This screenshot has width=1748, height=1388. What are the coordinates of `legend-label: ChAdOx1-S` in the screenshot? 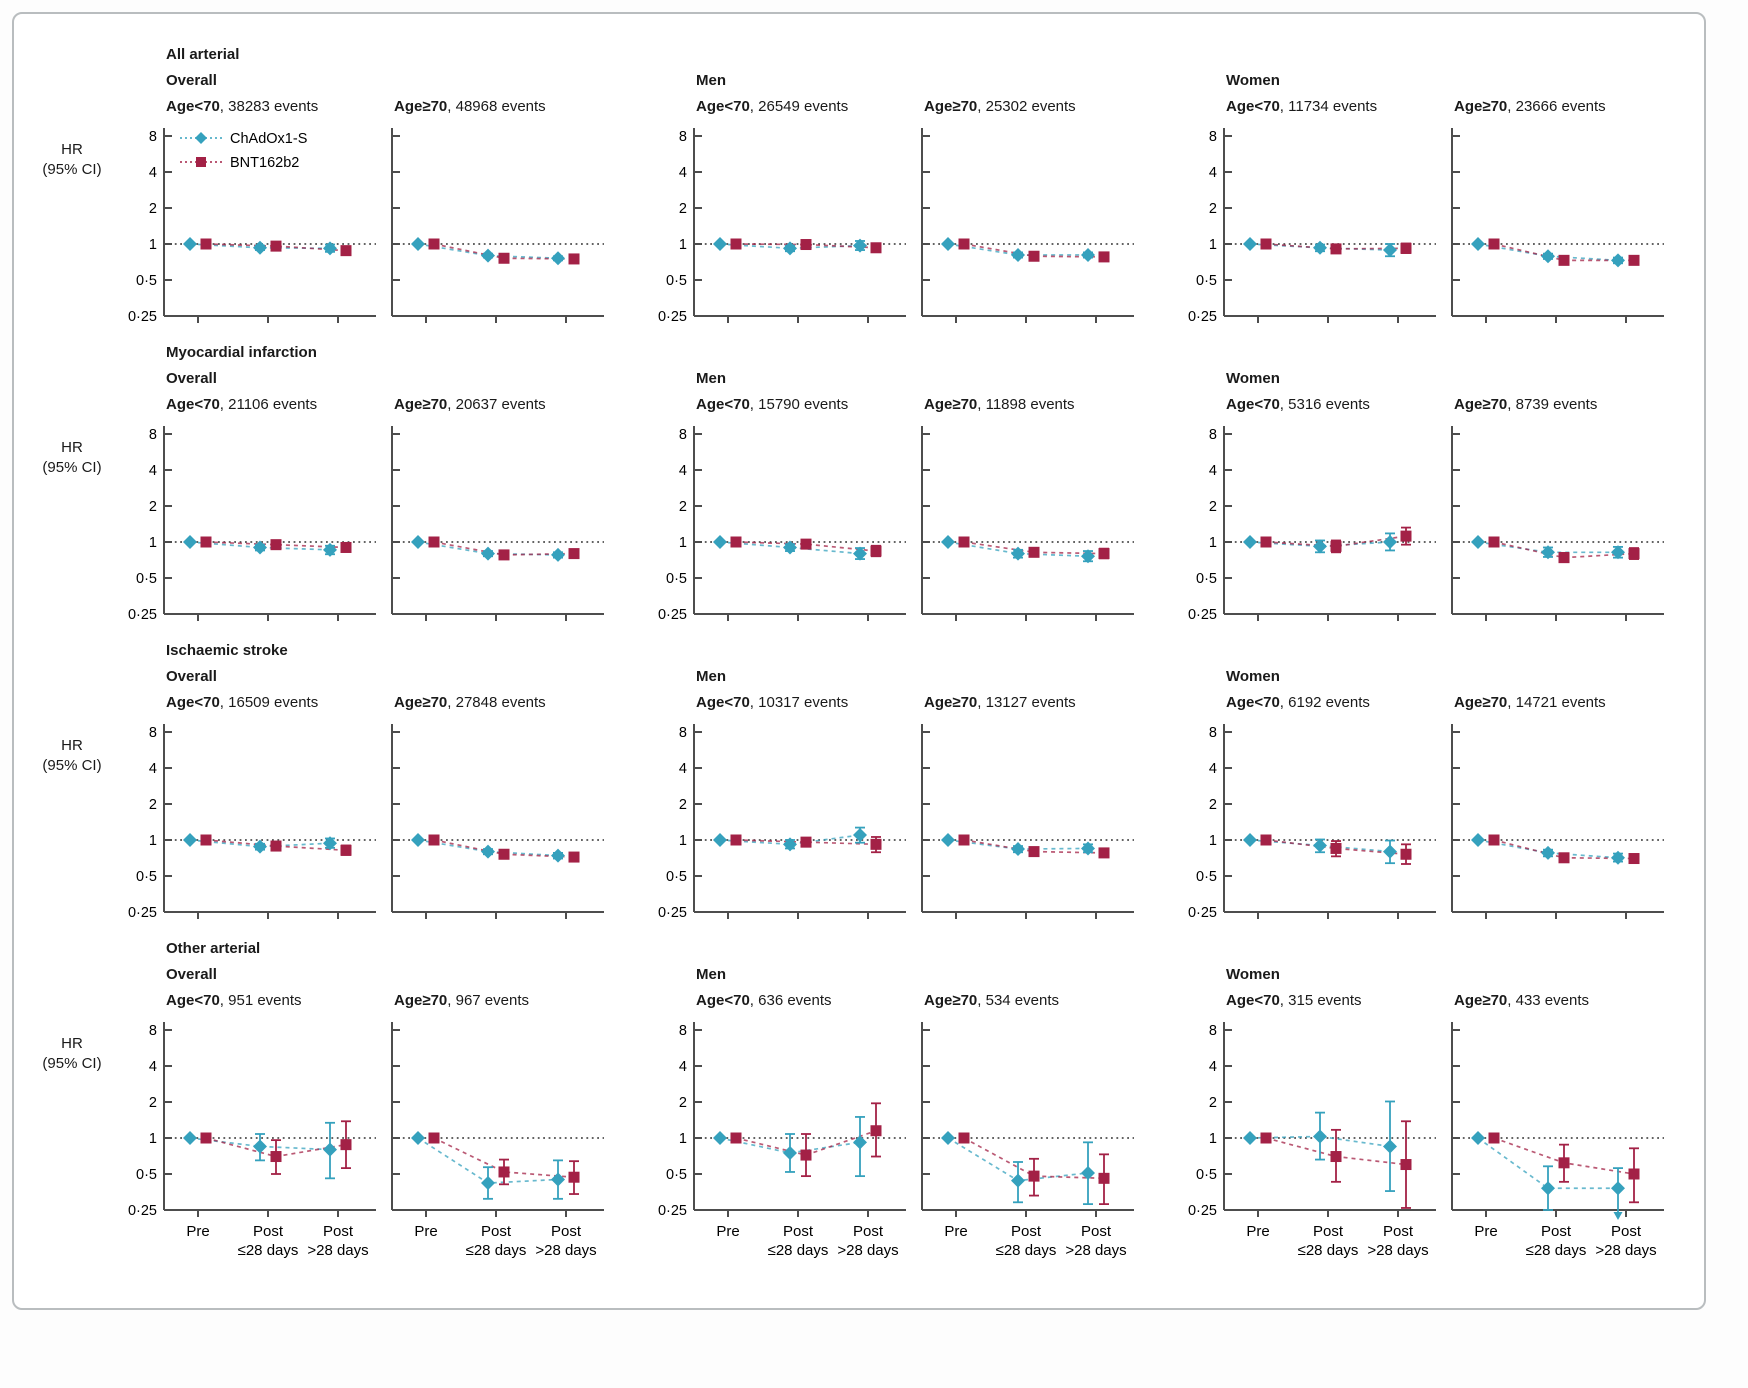 It's located at (268, 139).